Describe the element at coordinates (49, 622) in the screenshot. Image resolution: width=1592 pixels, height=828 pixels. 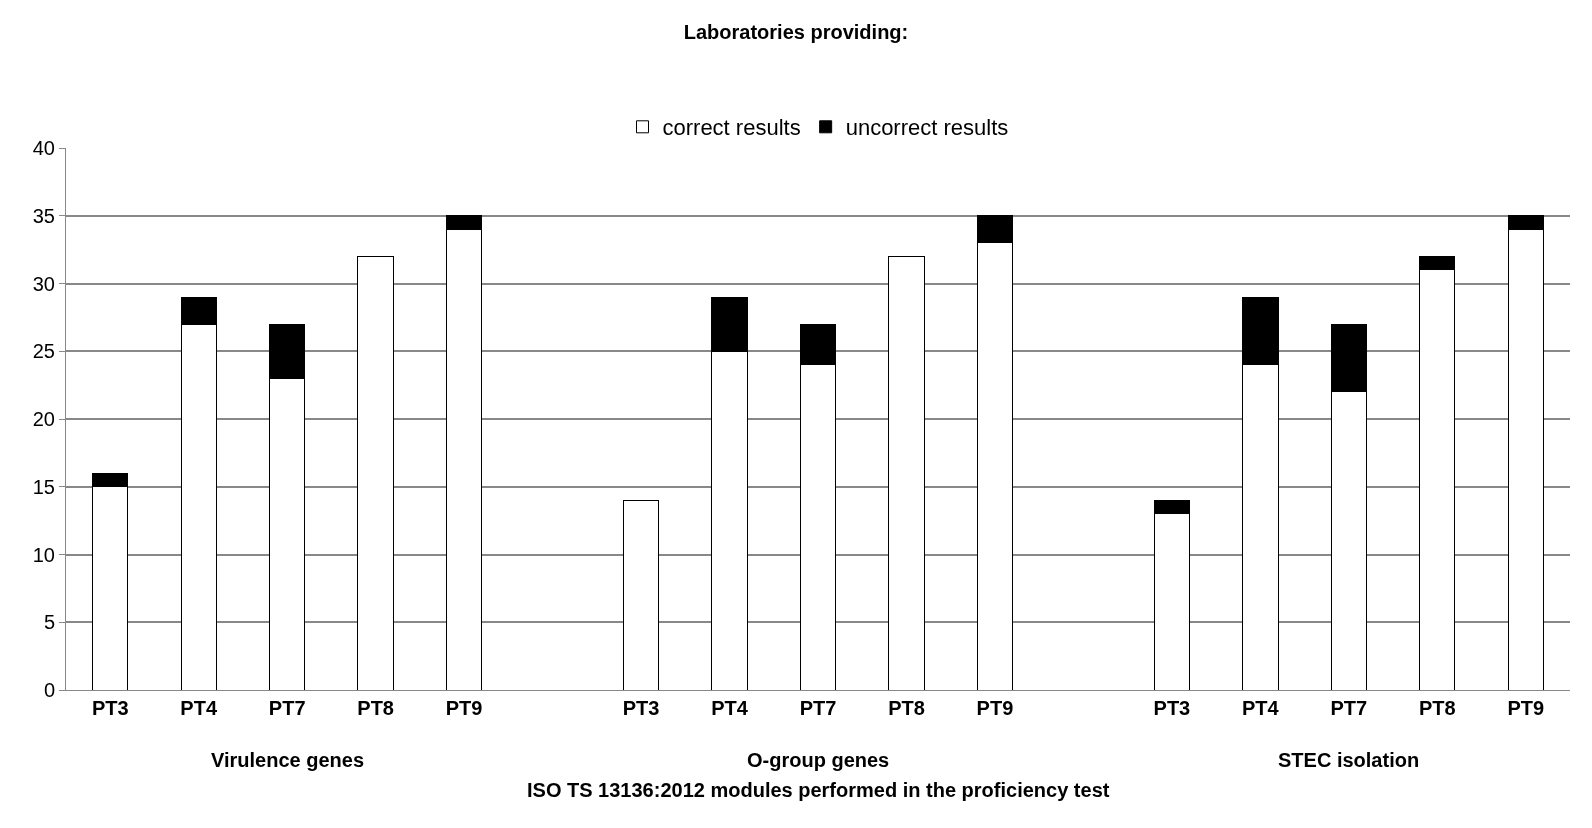
I see `y-tick-label: 5` at that location.